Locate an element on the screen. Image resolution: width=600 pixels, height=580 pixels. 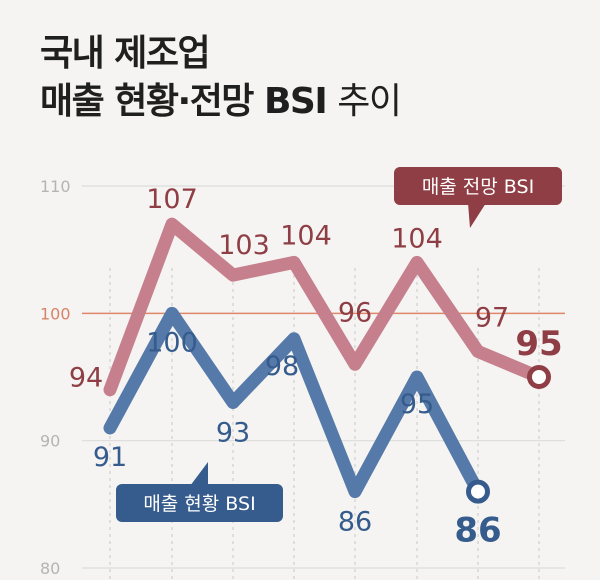
y-tick-label-100: 100 is located at coordinates (55, 313).